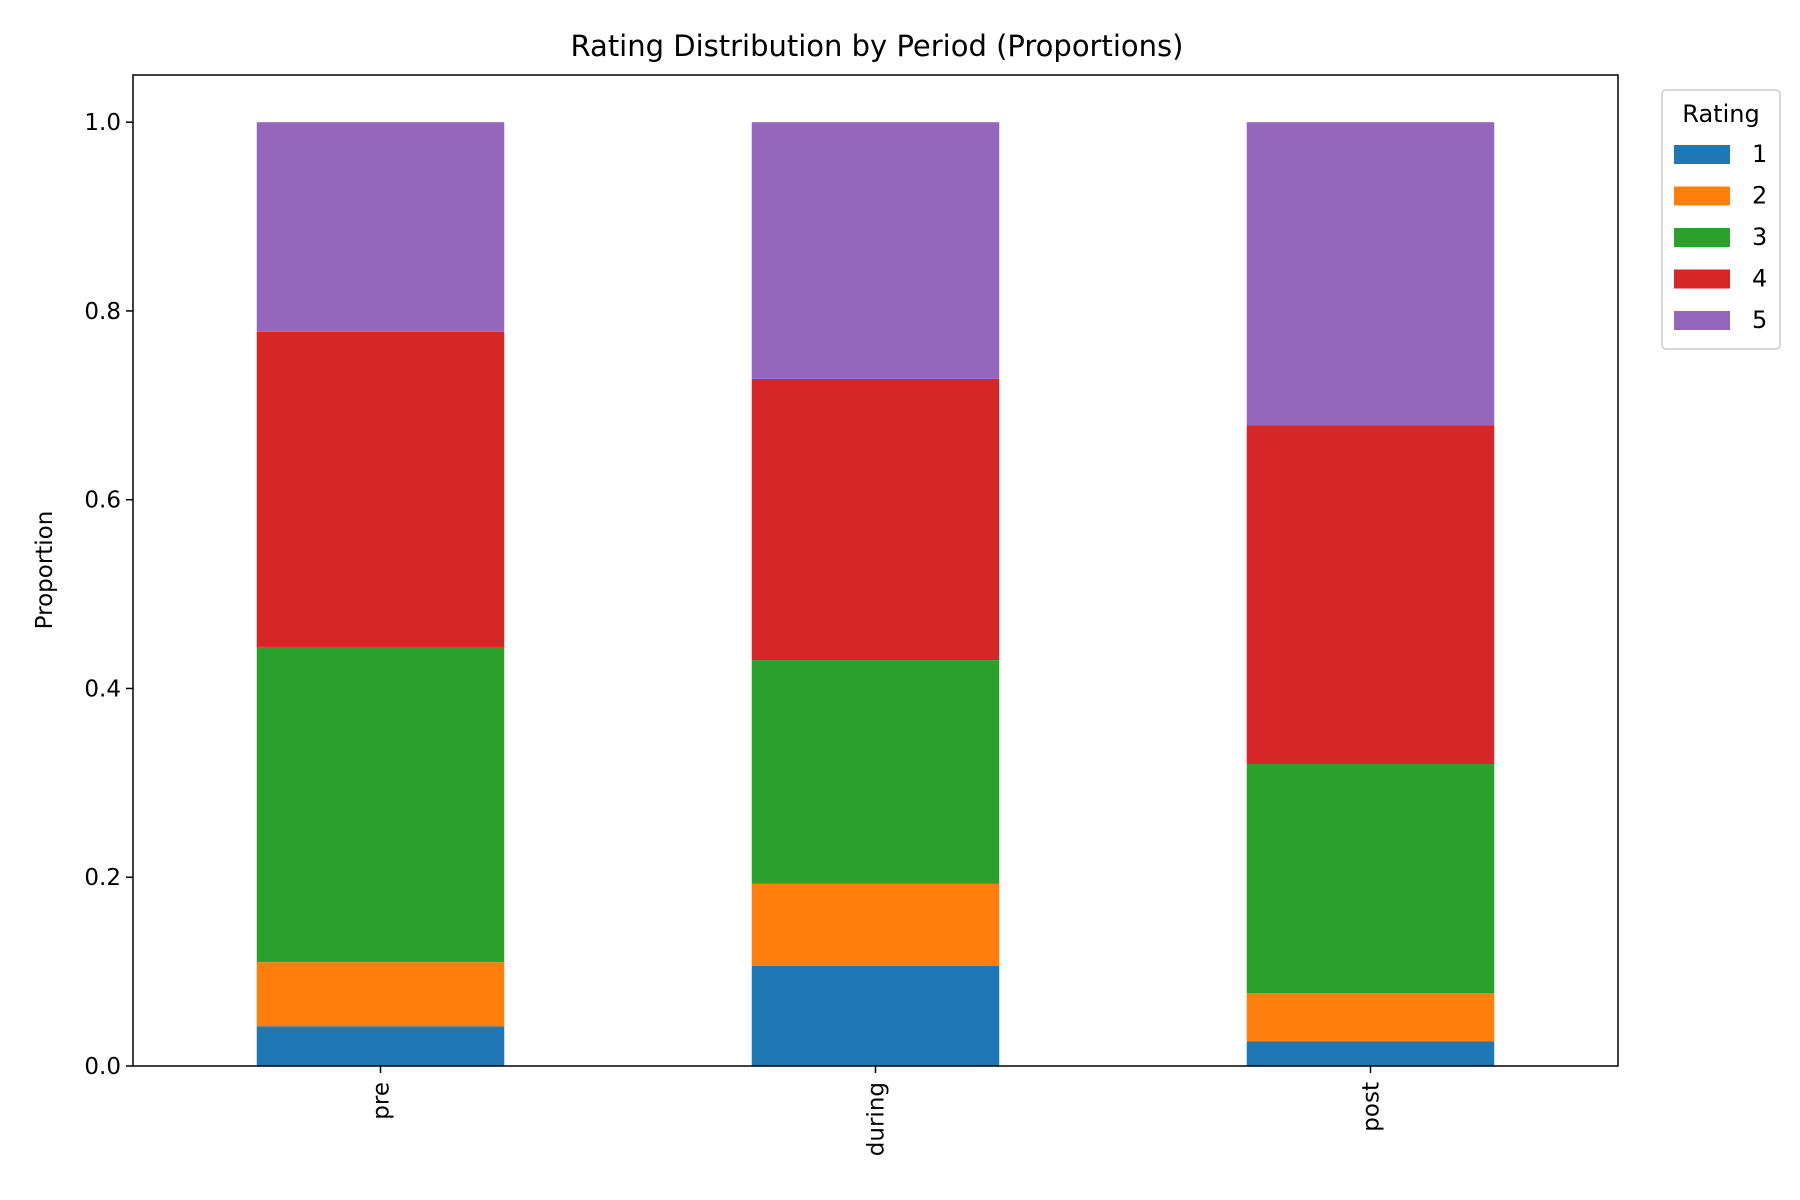 This screenshot has height=1200, width=1800. What do you see at coordinates (45, 570) in the screenshot?
I see `y-axis-label: Proportion` at bounding box center [45, 570].